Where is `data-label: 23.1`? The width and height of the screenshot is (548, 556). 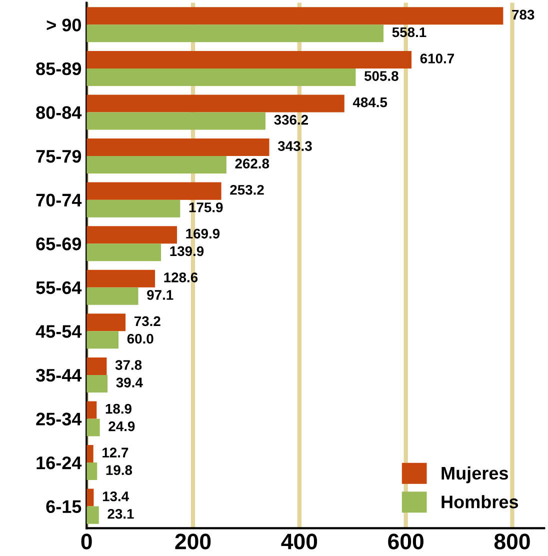 data-label: 23.1 is located at coordinates (121, 513).